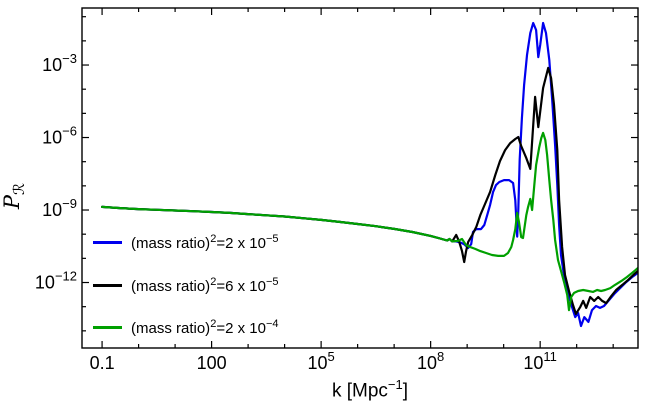 This screenshot has width=646, height=412. What do you see at coordinates (59, 63) in the screenshot?
I see `y-tick-label: 10⁻³` at bounding box center [59, 63].